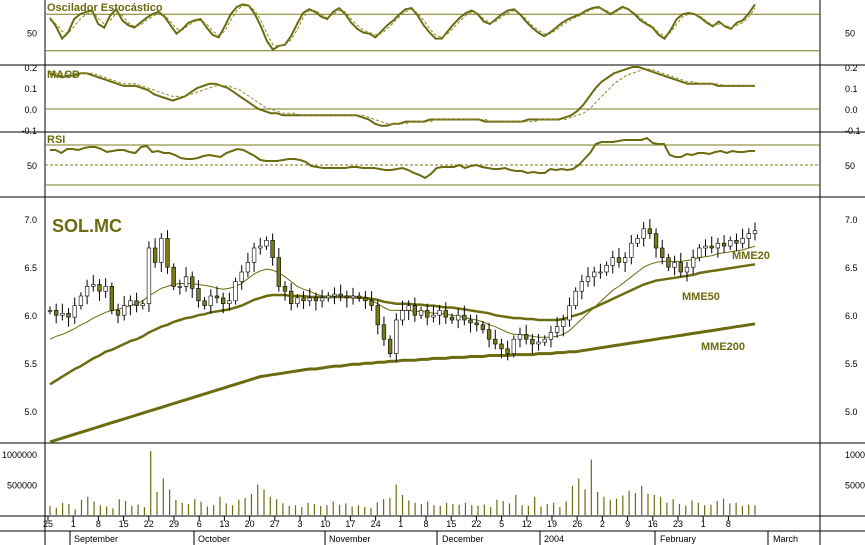 Image resolution: width=865 pixels, height=545 pixels. I want to click on x-tick-label: 19, so click(552, 524).